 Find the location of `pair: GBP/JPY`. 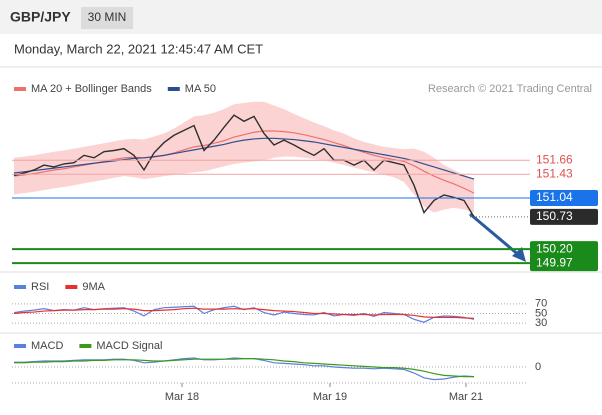

pair: GBP/JPY is located at coordinates (40, 17).